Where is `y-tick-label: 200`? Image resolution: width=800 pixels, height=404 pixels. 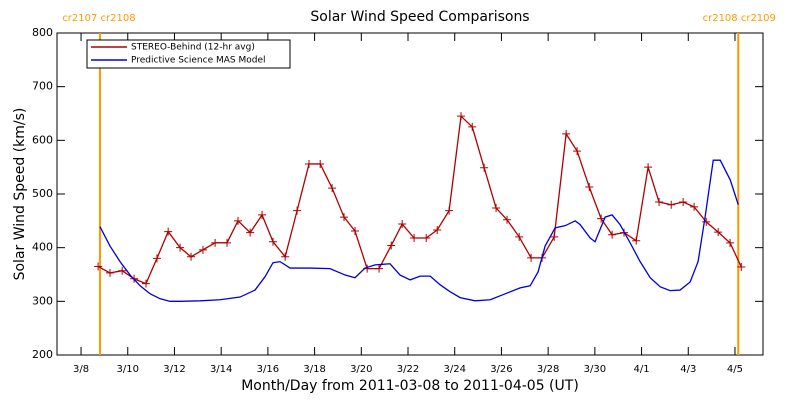 y-tick-label: 200 is located at coordinates (42, 354).